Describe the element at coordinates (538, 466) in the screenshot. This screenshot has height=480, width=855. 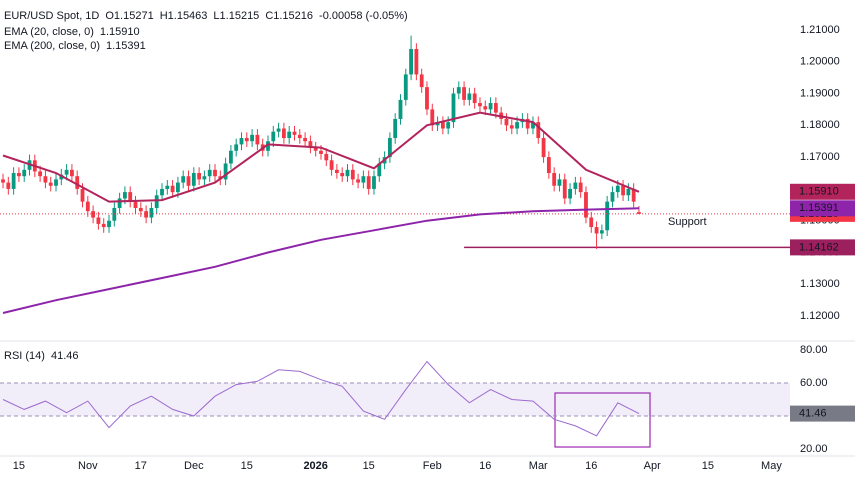
I see `x-tick-label: Mar` at that location.